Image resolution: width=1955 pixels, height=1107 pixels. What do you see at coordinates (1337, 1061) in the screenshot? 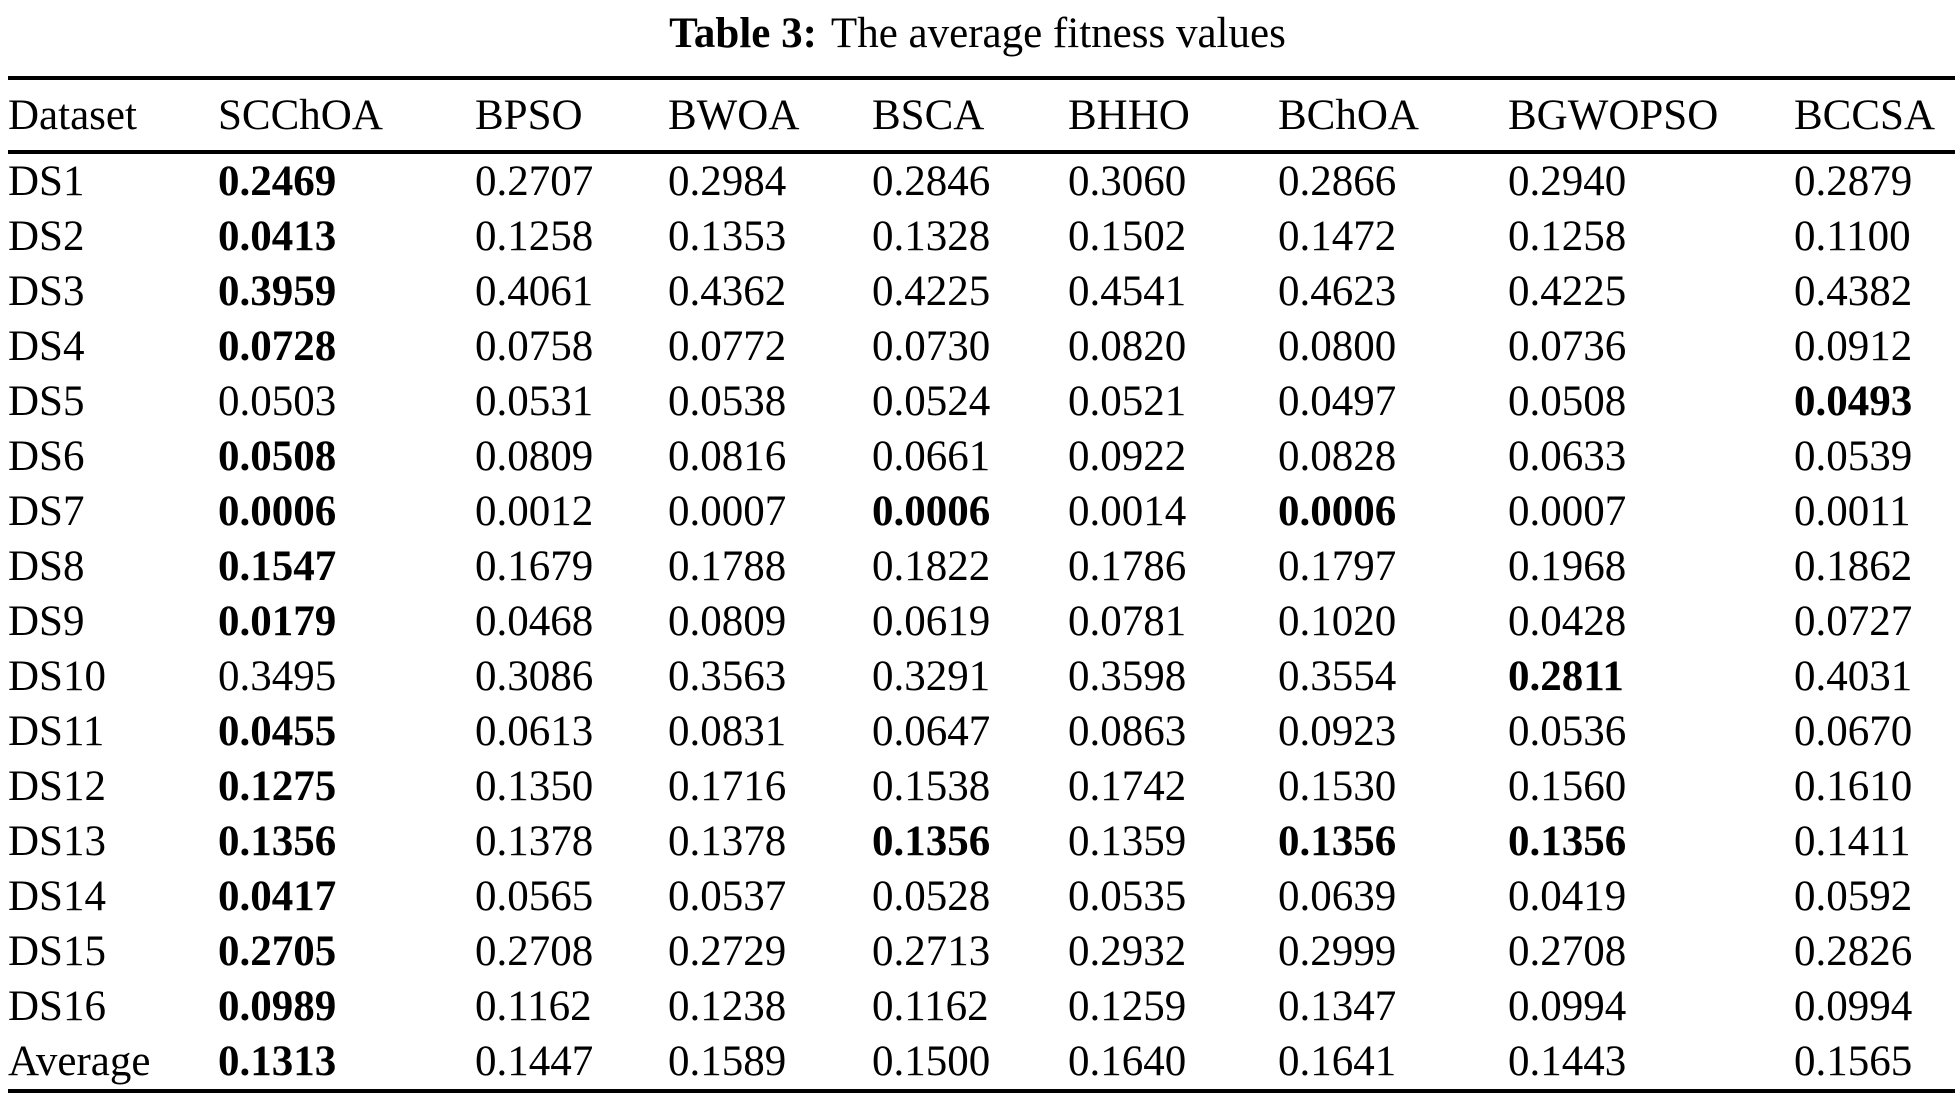
I see `fitness-value: 0.1641` at bounding box center [1337, 1061].